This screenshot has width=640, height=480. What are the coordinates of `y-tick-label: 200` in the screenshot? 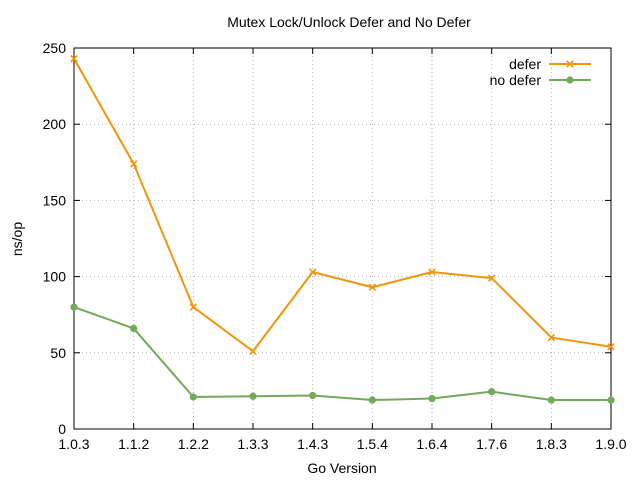 It's located at (55, 124).